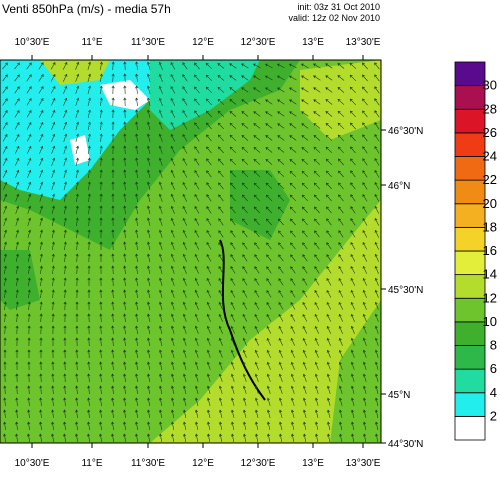 The width and height of the screenshot is (500, 480). What do you see at coordinates (203, 463) in the screenshot?
I see `lon-label-bottom: 12°E` at bounding box center [203, 463].